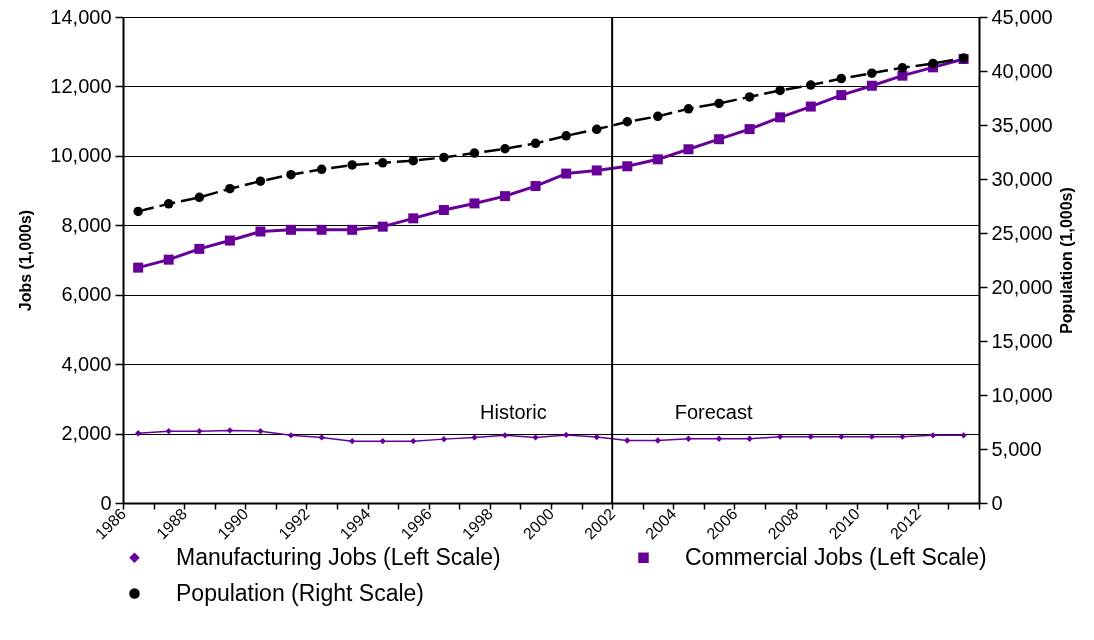 Image resolution: width=1094 pixels, height=640 pixels. Describe the element at coordinates (81, 155) in the screenshot. I see `y-tick-label: 10,000` at that location.